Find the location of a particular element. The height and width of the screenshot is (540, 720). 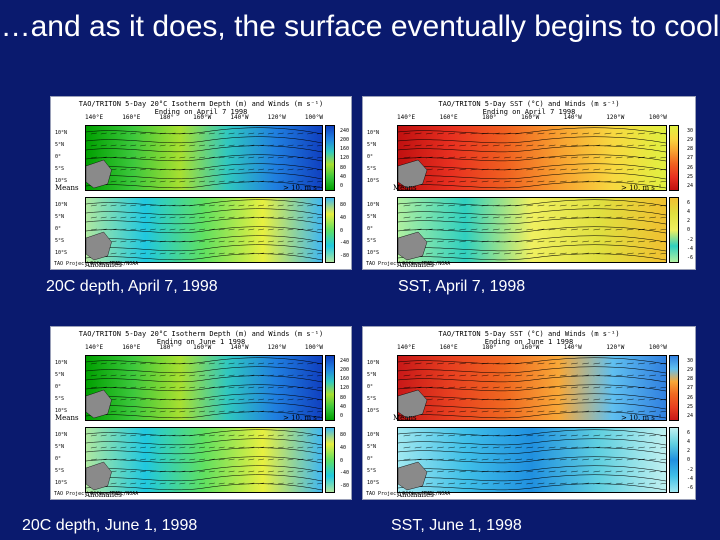

colorbar-tick: -80 is located at coordinates (344, 486).